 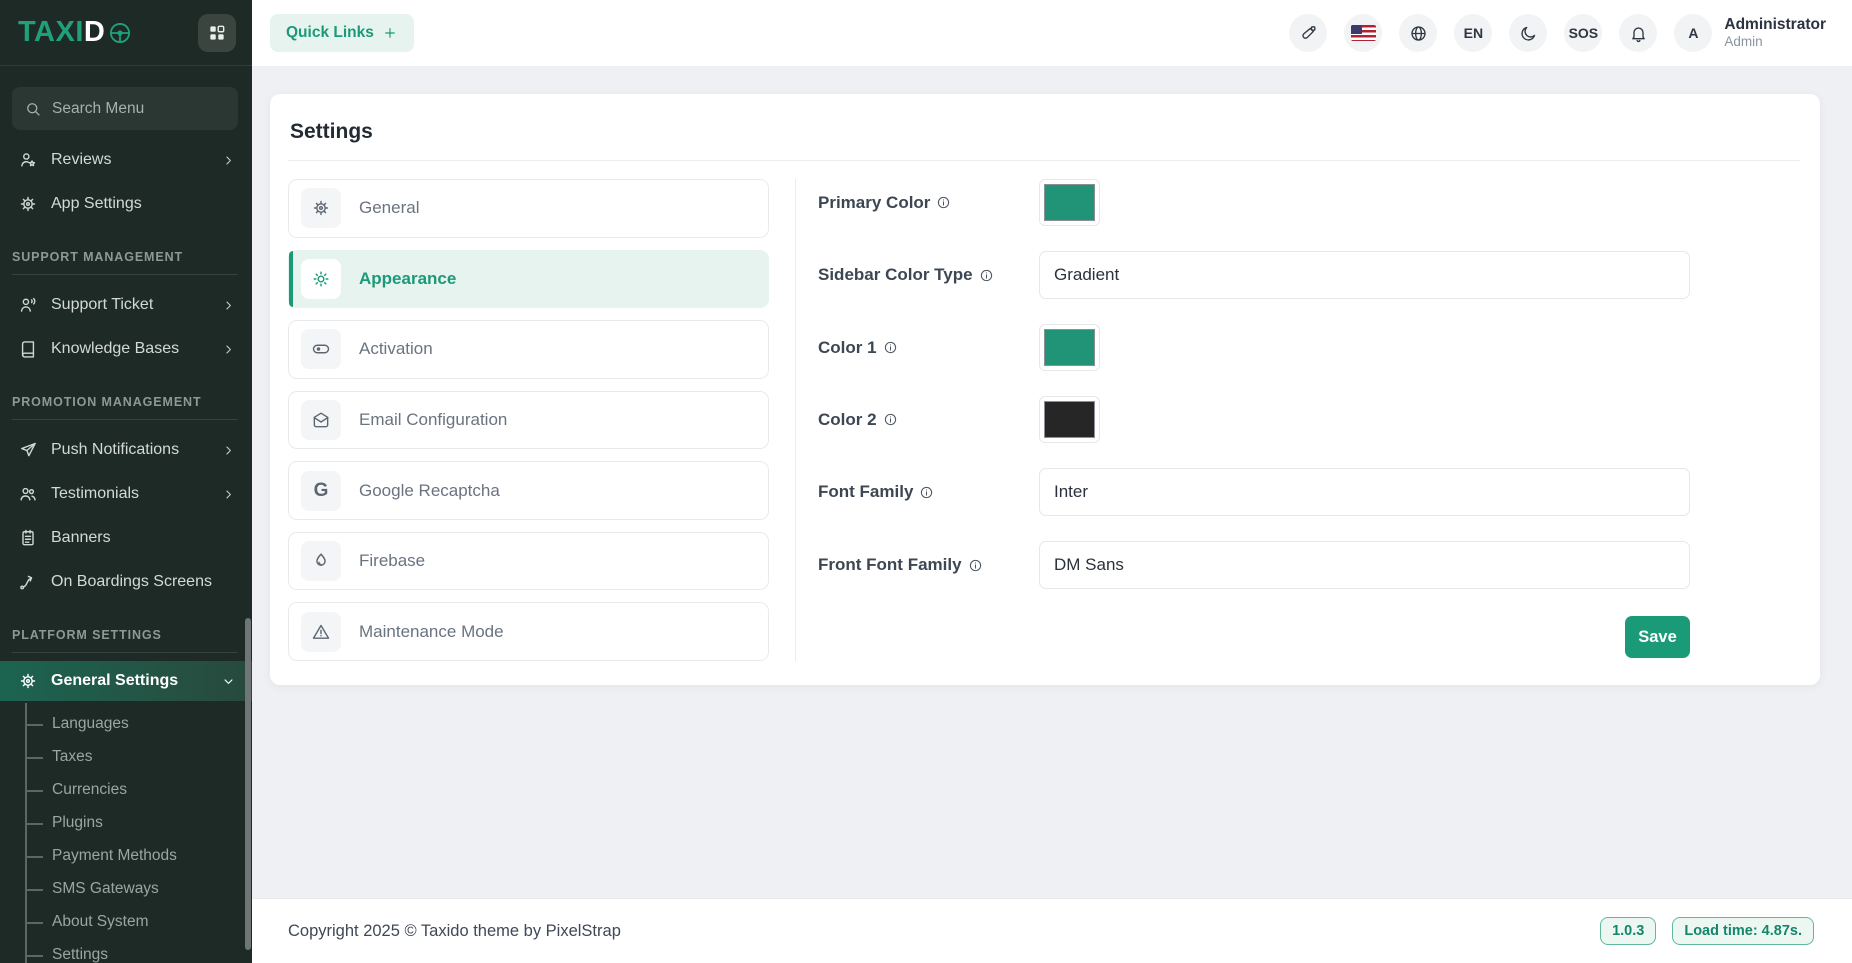 I want to click on field-label: Primary Color, so click(x=928, y=203).